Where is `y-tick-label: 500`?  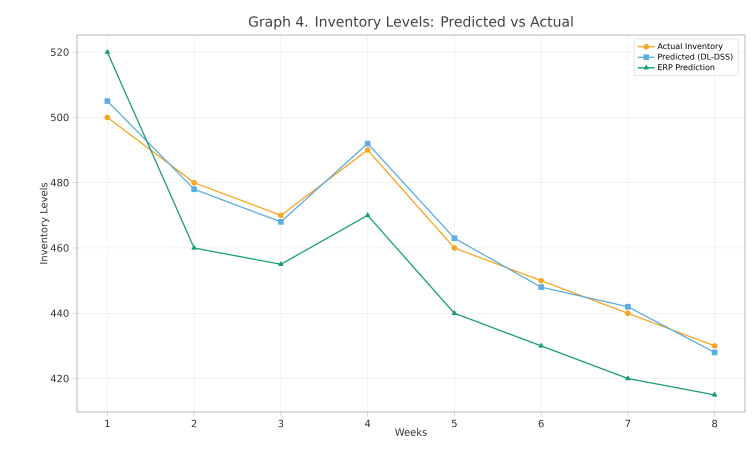 y-tick-label: 500 is located at coordinates (59, 118).